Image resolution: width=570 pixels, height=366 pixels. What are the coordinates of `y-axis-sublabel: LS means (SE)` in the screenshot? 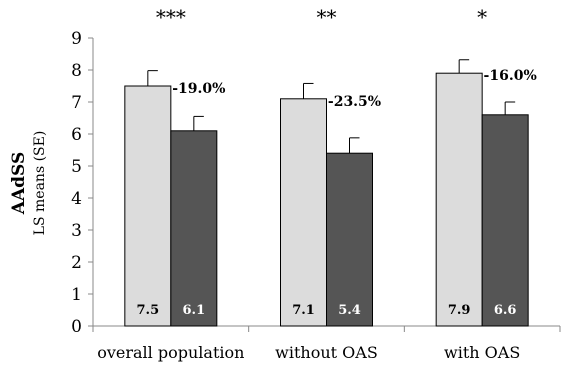 It's located at (40, 183).